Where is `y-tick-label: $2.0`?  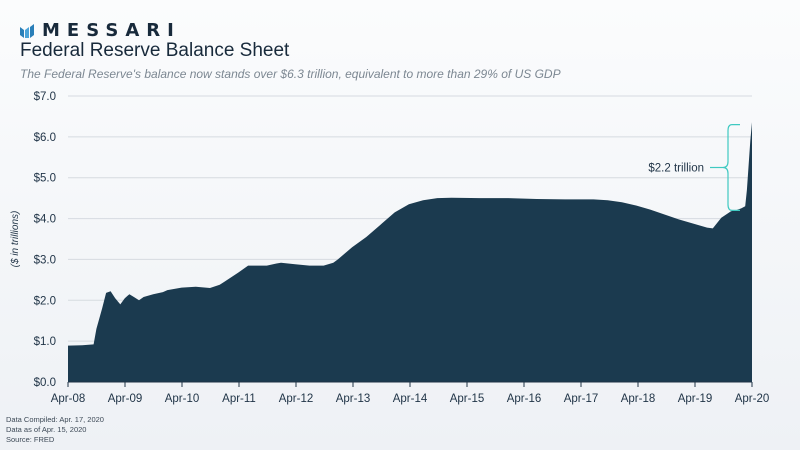 y-tick-label: $2.0 is located at coordinates (45, 301).